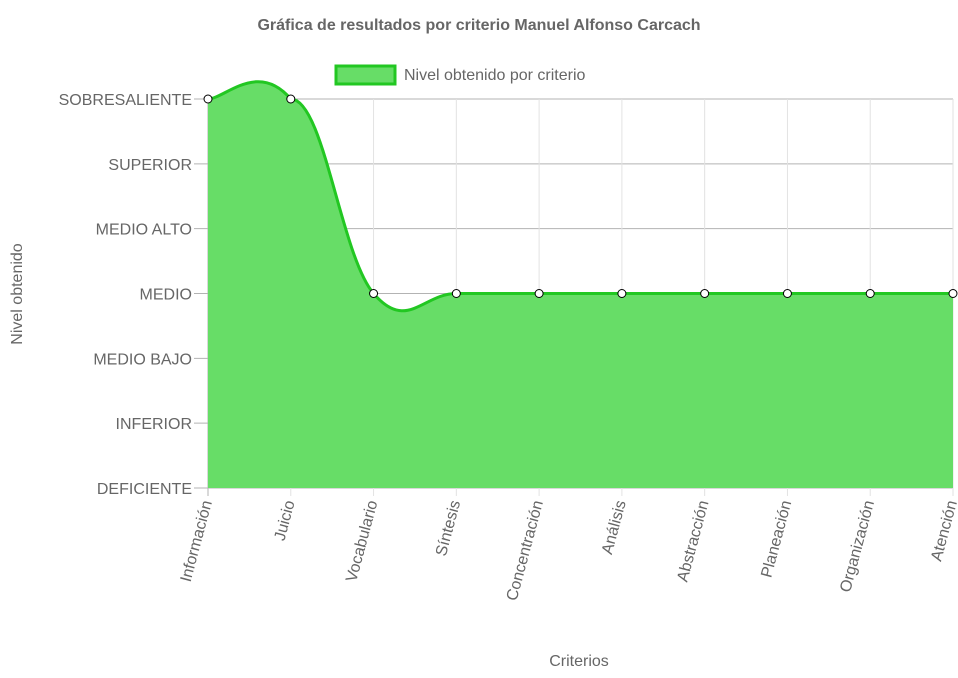 This screenshot has height=678, width=958. I want to click on x-tick-label: Análisis, so click(614, 528).